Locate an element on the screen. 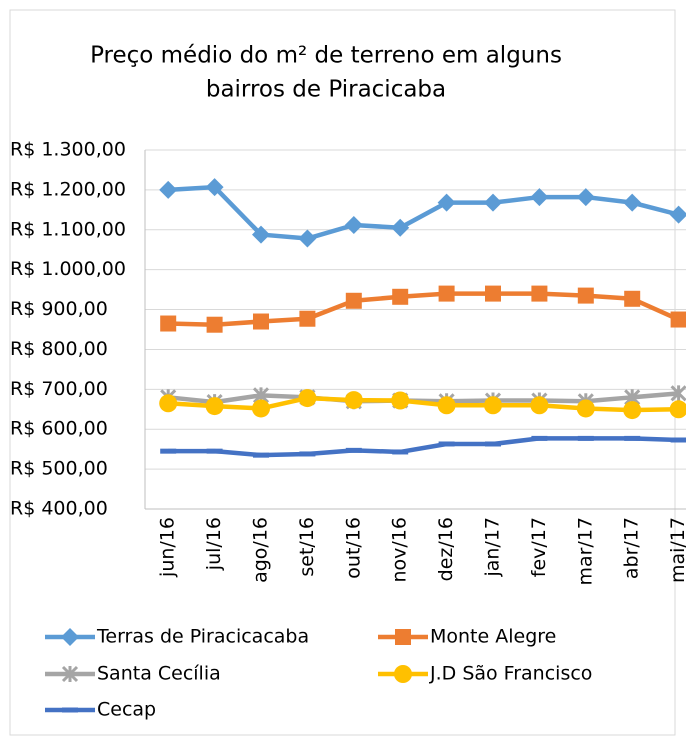 The image size is (686, 744). y-tick-label: R$ 700,00 is located at coordinates (59, 389).